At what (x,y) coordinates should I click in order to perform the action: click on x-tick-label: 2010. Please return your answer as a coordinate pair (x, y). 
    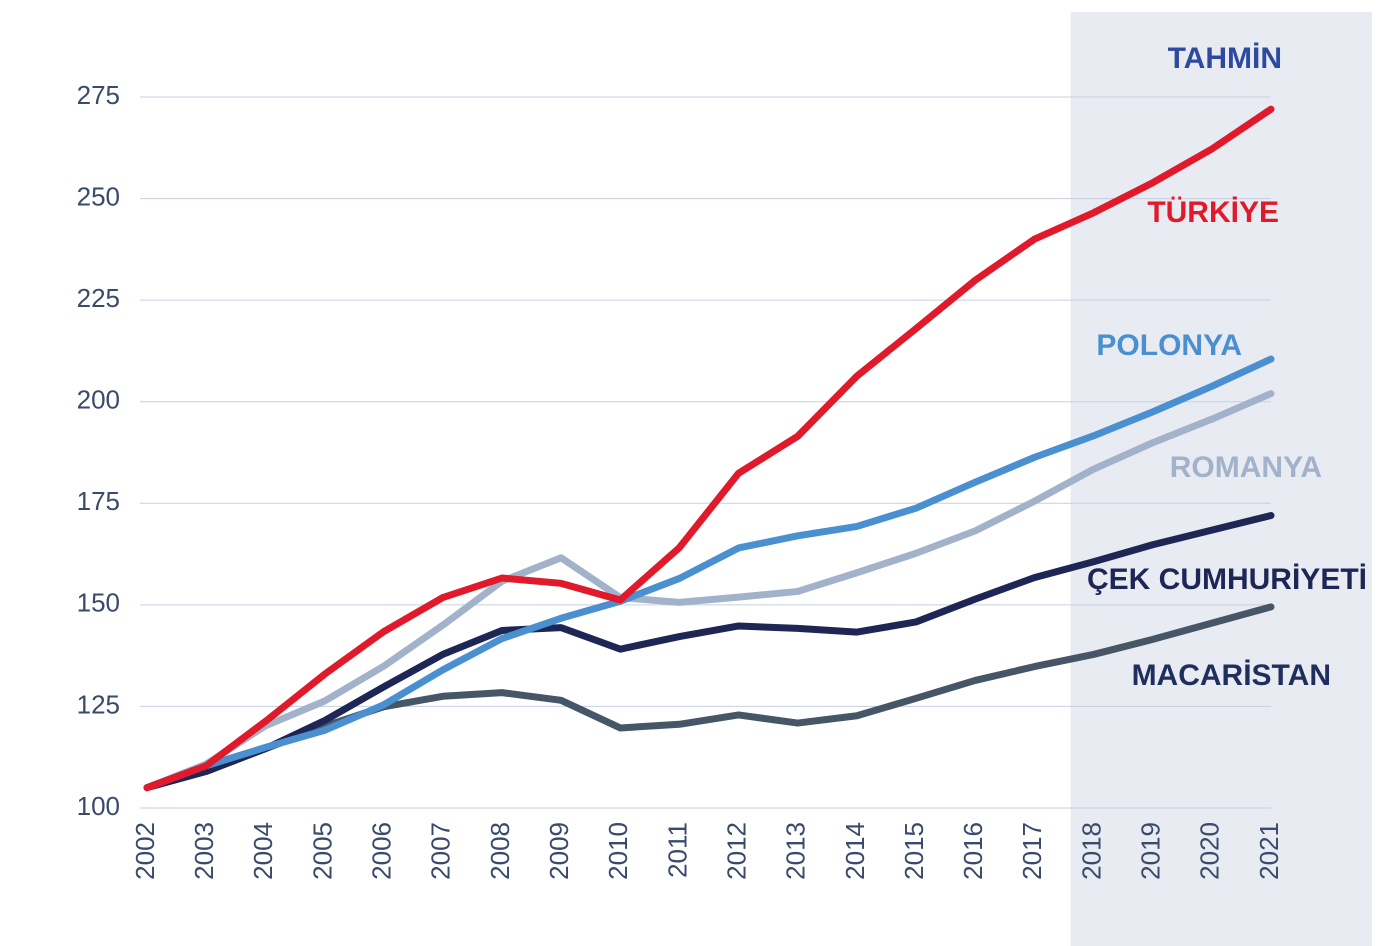
    Looking at the image, I should click on (618, 851).